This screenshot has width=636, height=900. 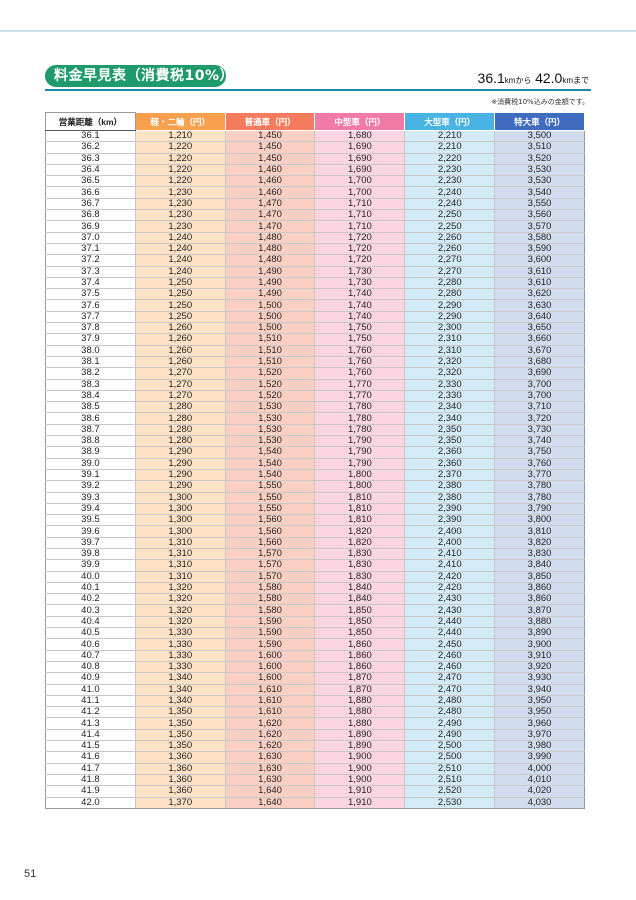 I want to click on table-row: 41.2 1,350 1,610 1,880 2,480 3,950, so click(x=315, y=712).